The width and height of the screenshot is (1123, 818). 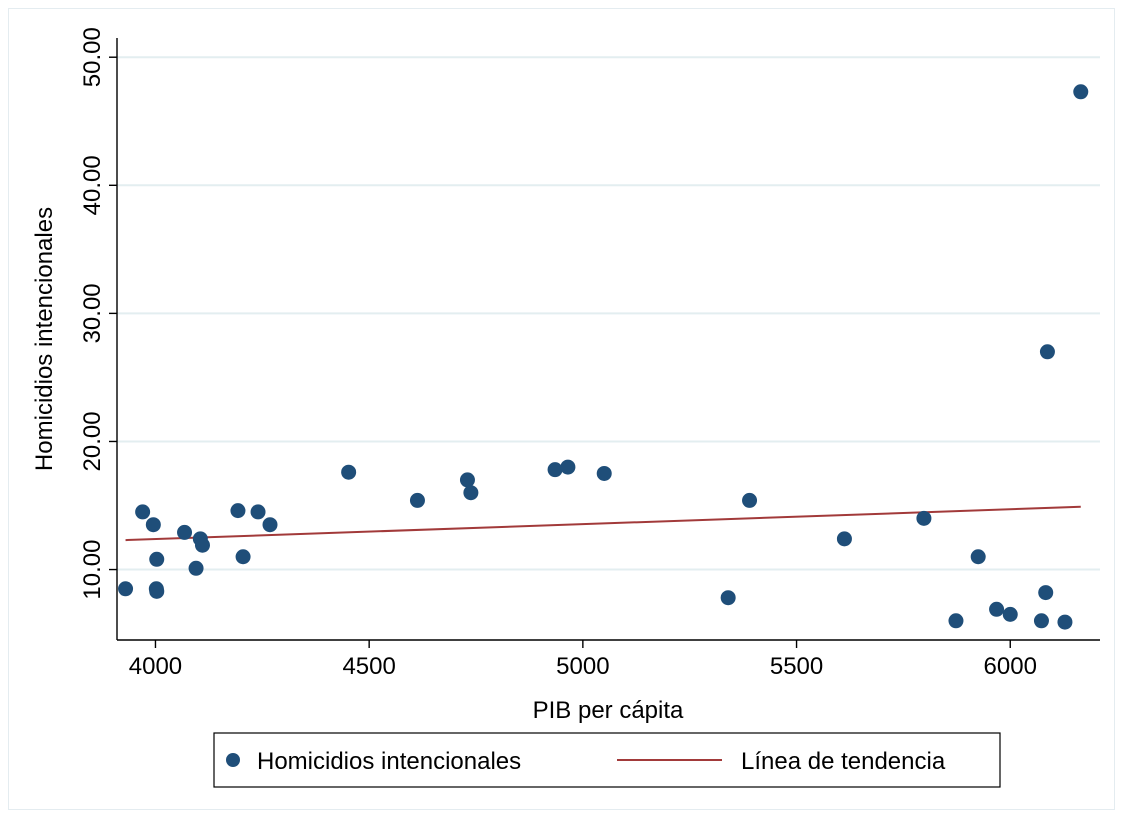 I want to click on legend-marker-homicidios, so click(x=233, y=760).